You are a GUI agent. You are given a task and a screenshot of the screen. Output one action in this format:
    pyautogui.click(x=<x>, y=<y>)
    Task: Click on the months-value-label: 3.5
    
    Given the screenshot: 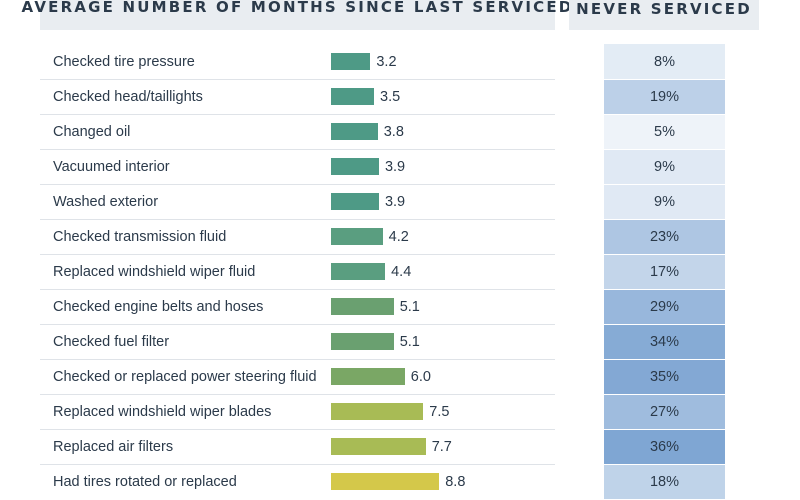 What is the action you would take?
    pyautogui.click(x=390, y=96)
    